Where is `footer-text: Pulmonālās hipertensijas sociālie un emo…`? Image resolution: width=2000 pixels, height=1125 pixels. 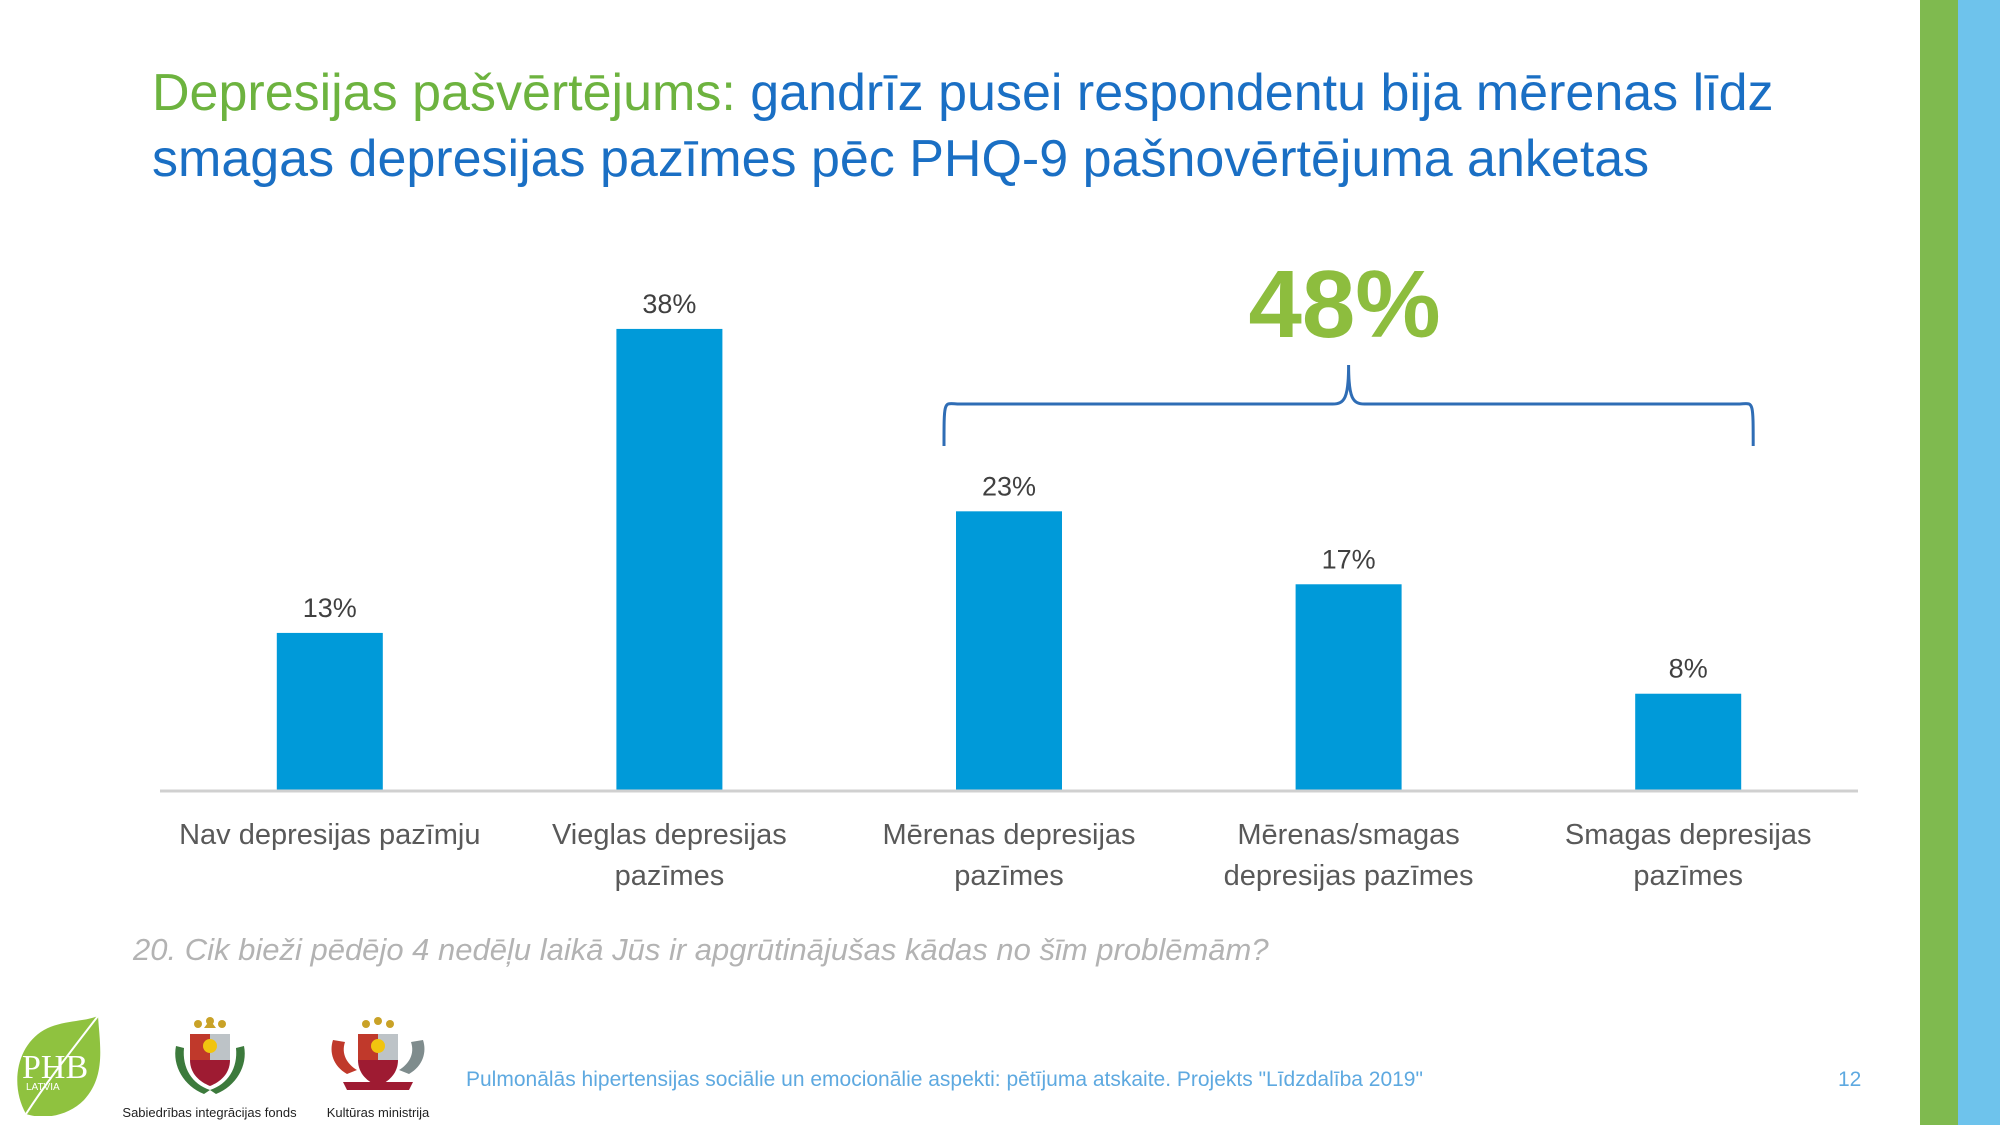
footer-text: Pulmonālās hipertensijas sociālie un emo… is located at coordinates (944, 1079).